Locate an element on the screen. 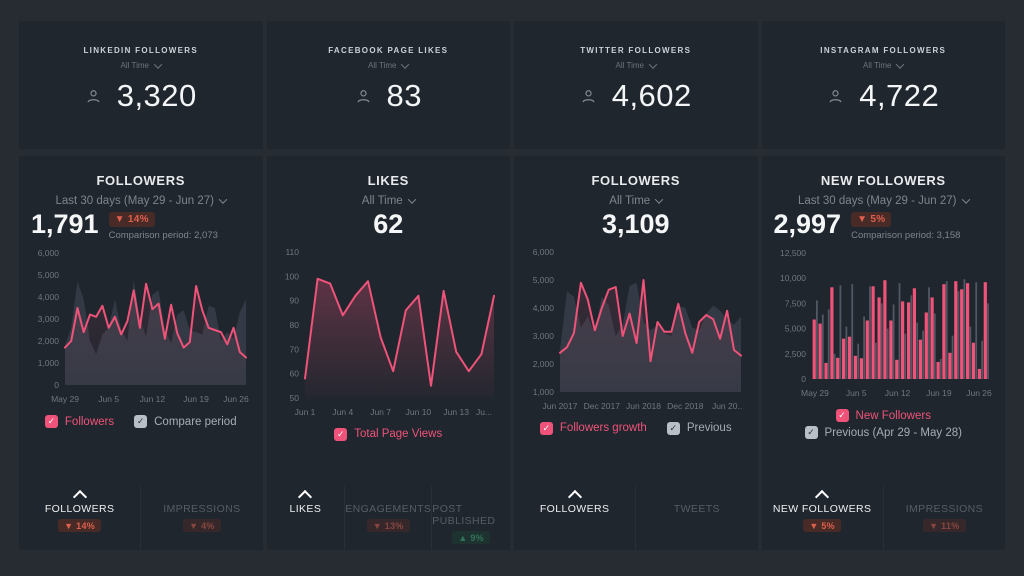 The width and height of the screenshot is (1024, 576). legend: ✓ Total Page Views is located at coordinates (389, 434).